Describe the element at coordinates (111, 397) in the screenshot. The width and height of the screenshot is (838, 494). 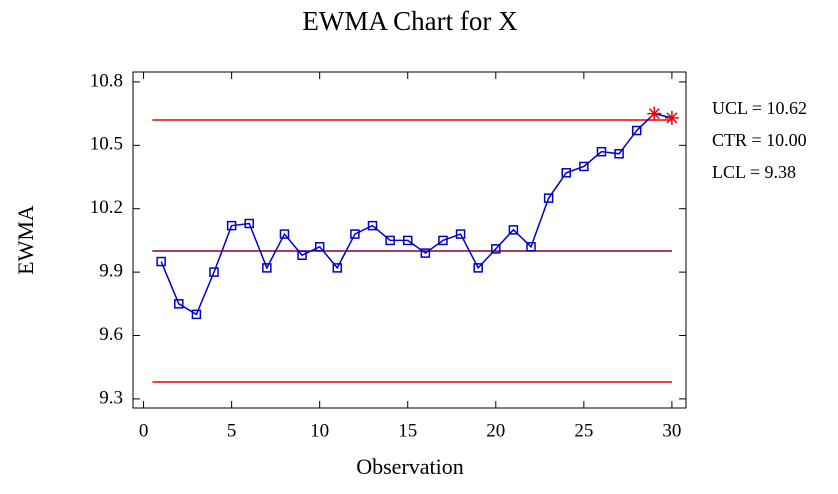
I see `y-tick-label: 9.3` at that location.